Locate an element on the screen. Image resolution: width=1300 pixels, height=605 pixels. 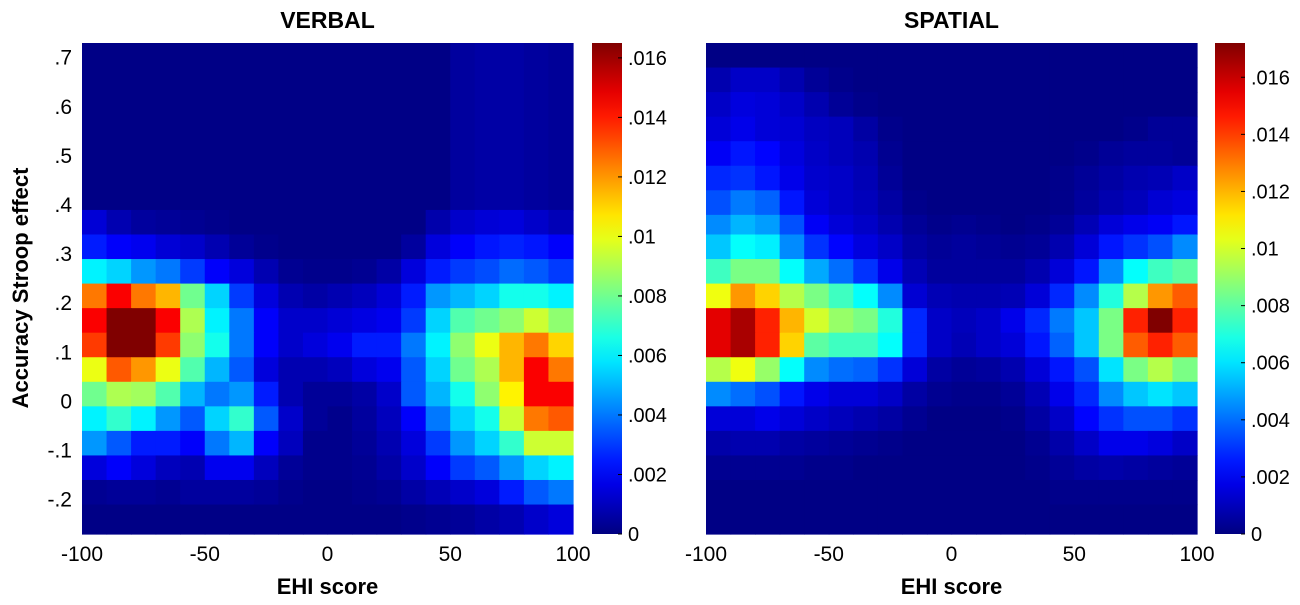
colorbar is located at coordinates (607, 288).